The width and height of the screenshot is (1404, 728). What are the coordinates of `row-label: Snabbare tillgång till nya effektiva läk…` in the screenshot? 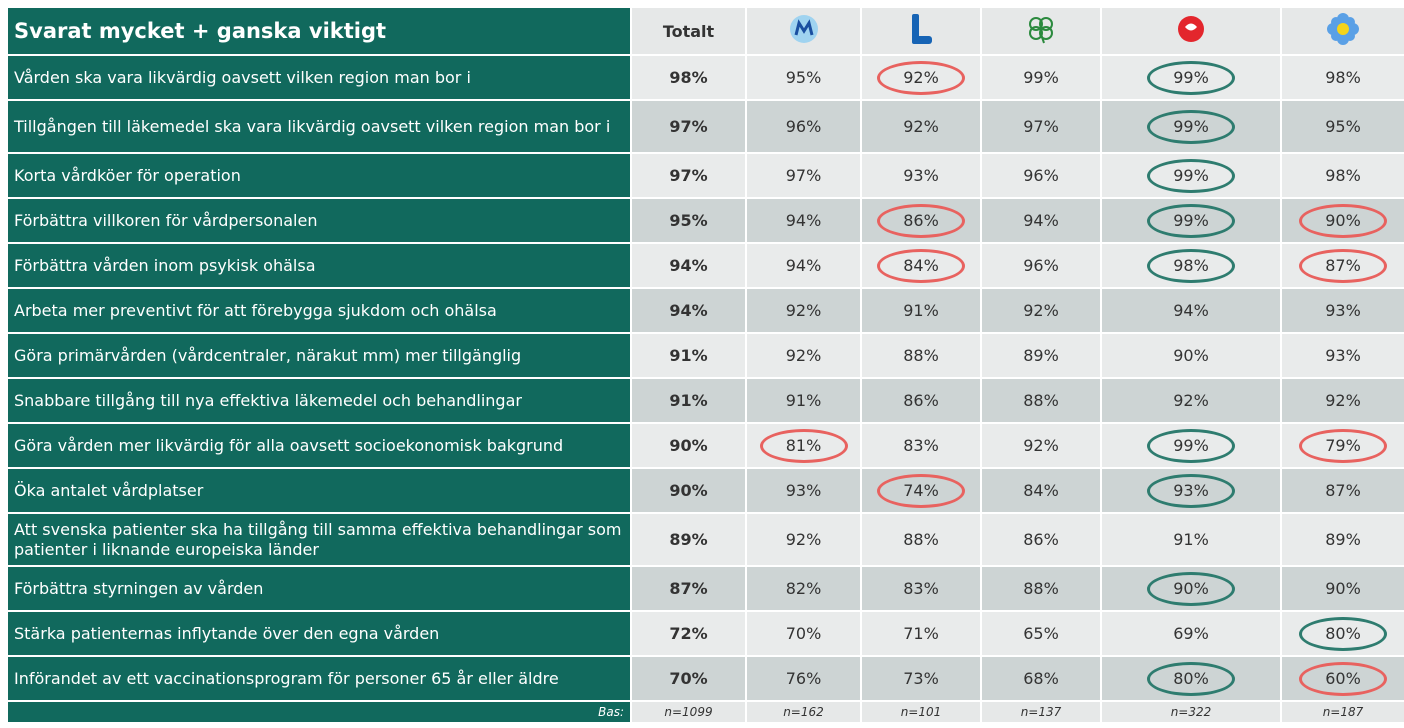 It's located at (319, 400).